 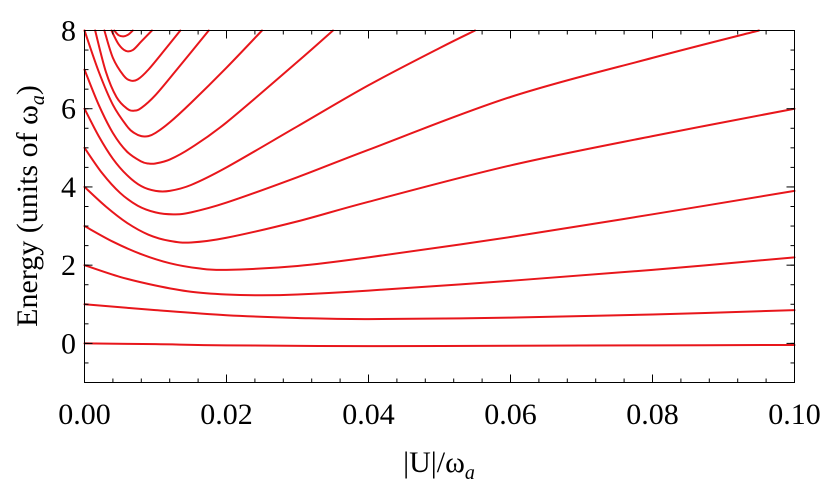 I want to click on x-tick-label: 0.08, so click(x=652, y=414).